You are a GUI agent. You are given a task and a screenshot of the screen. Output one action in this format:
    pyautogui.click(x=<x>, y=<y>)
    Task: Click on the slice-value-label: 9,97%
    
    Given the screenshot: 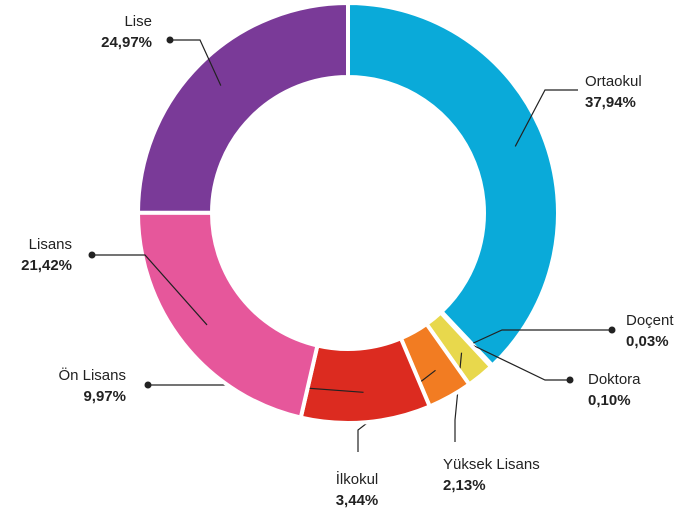 What is the action you would take?
    pyautogui.click(x=104, y=396)
    